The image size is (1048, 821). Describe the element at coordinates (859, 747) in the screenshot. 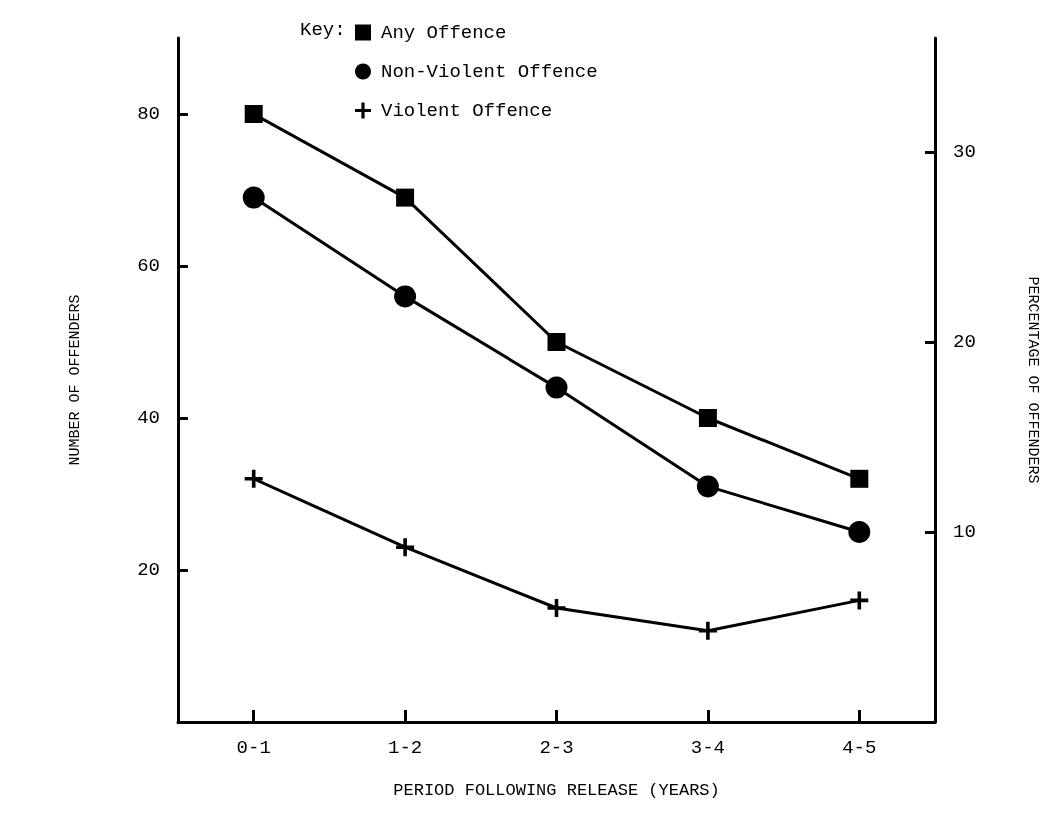

I see `x-tick-label: 4-5` at that location.